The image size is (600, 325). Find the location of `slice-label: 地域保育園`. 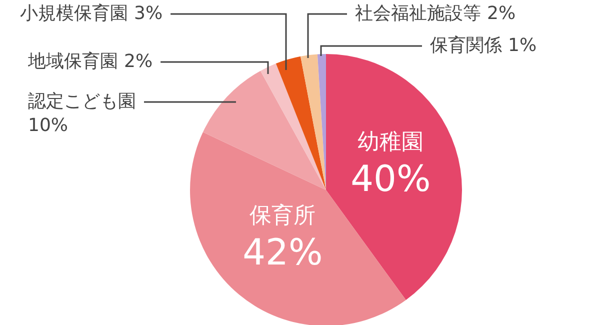

slice-label: 地域保育園 is located at coordinates (72, 61).